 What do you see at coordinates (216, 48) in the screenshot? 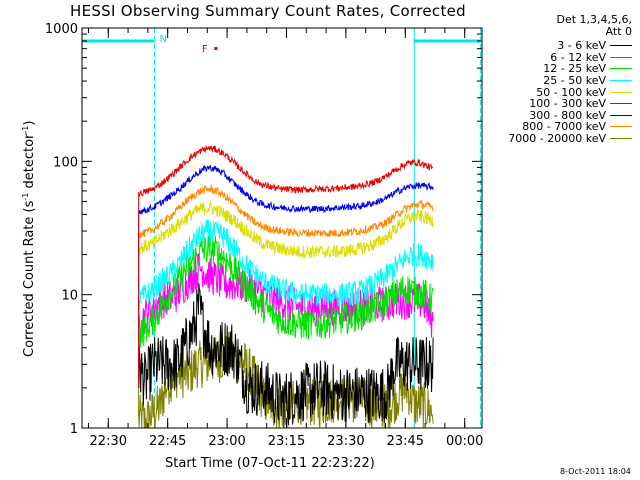
I see `flare-marker` at bounding box center [216, 48].